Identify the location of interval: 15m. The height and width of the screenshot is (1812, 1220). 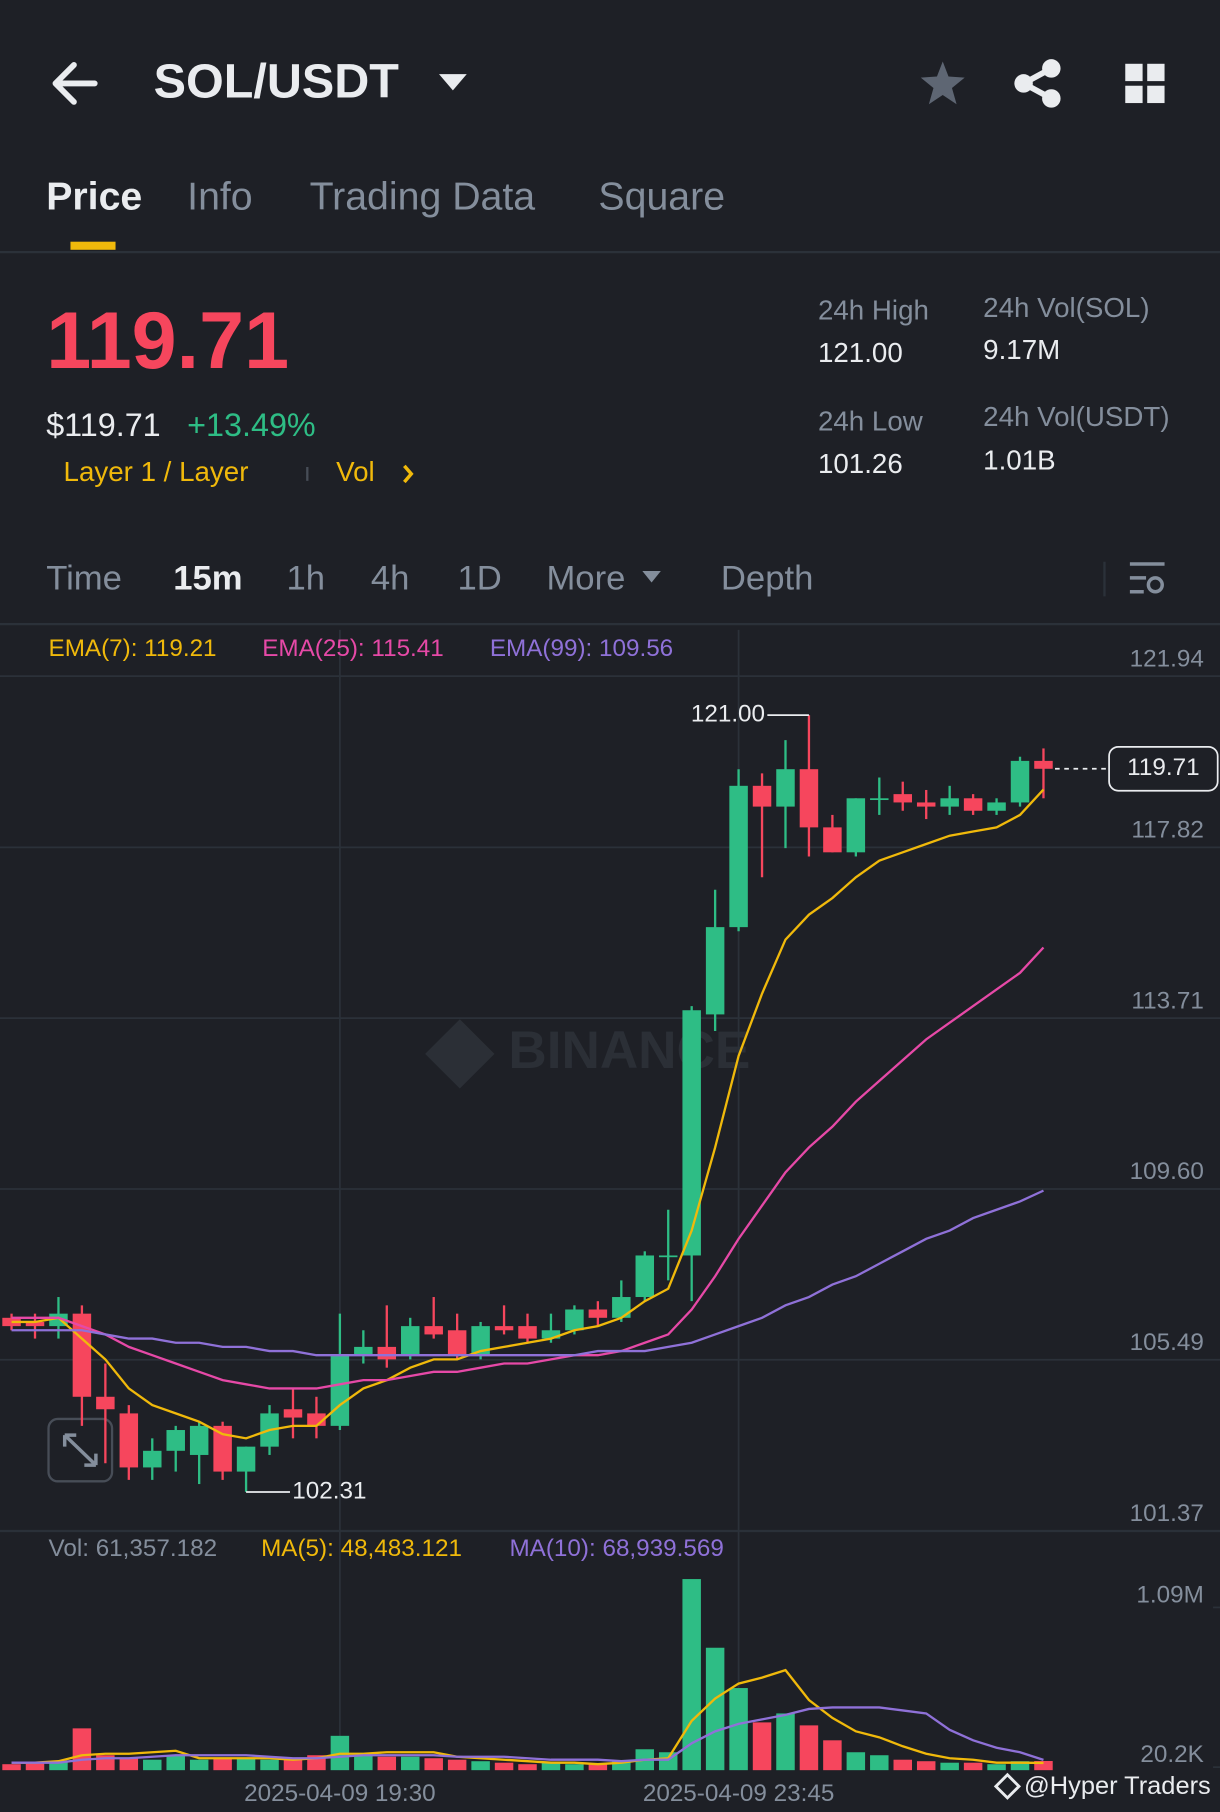
(207, 578).